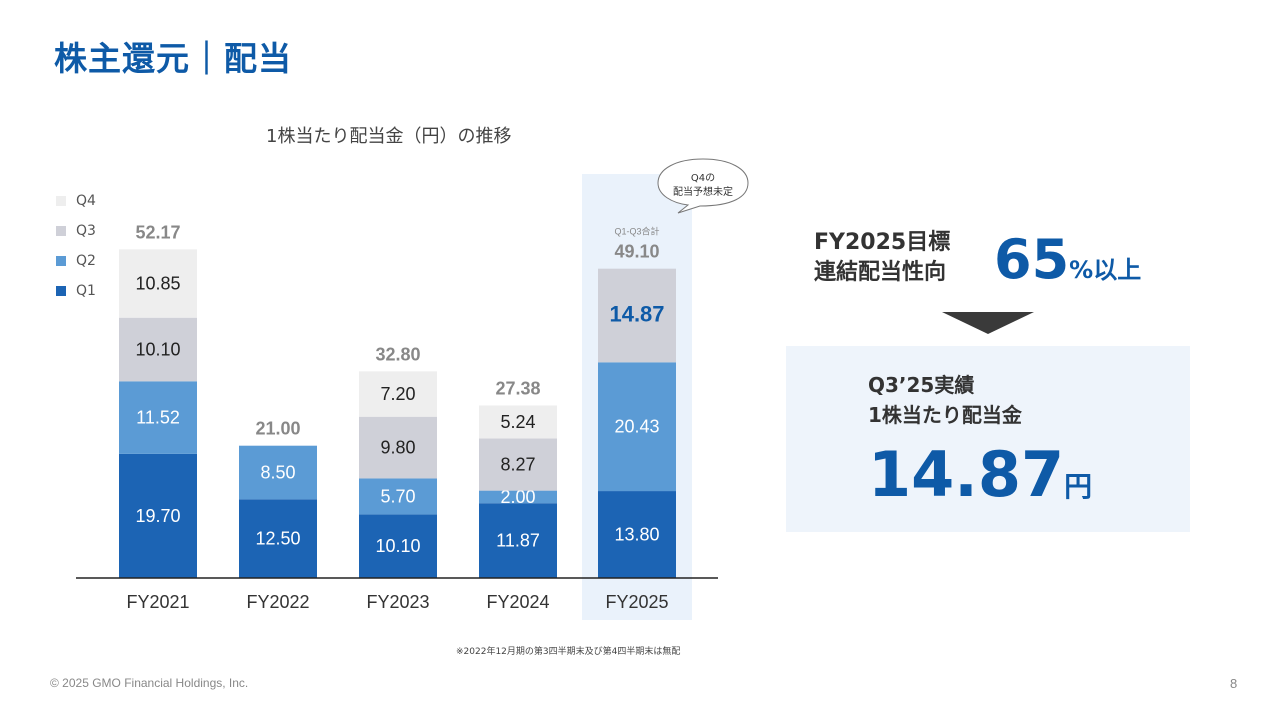 This screenshot has width=1280, height=720. Describe the element at coordinates (966, 474) in the screenshot. I see `result-value-number: 14.87` at that location.